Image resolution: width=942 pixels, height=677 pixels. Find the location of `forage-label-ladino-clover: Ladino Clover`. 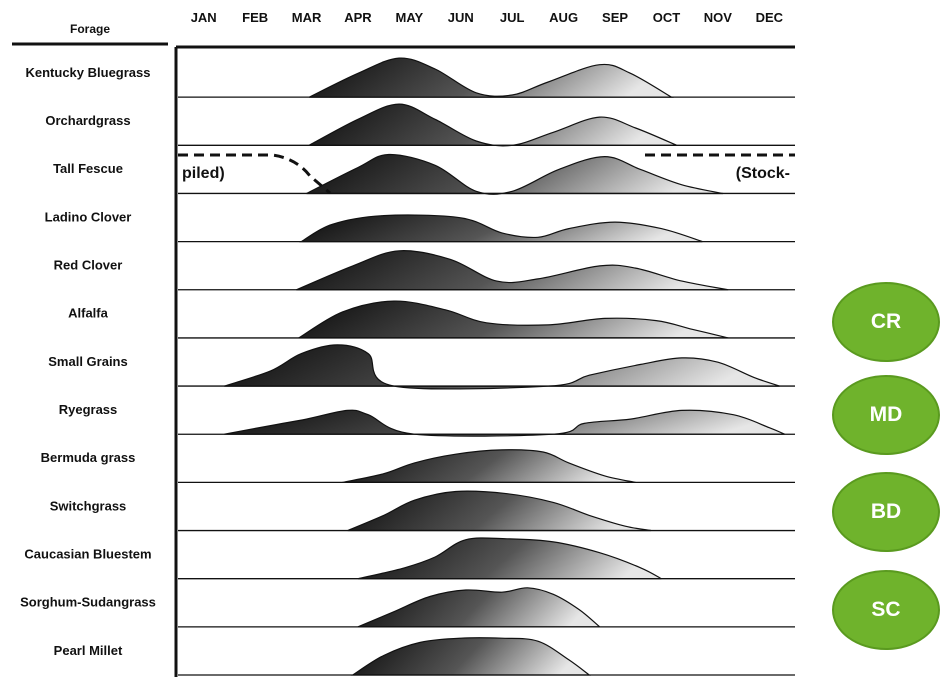

forage-label-ladino-clover: Ladino Clover is located at coordinates (88, 216).